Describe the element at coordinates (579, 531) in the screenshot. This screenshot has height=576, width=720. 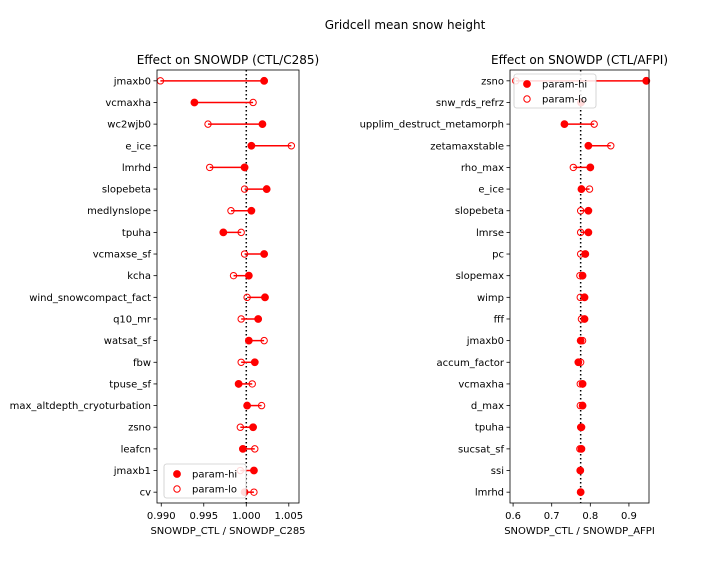
I see `x-axis-label: SNOWDP_CTL / SNOWDP_AFPI` at that location.